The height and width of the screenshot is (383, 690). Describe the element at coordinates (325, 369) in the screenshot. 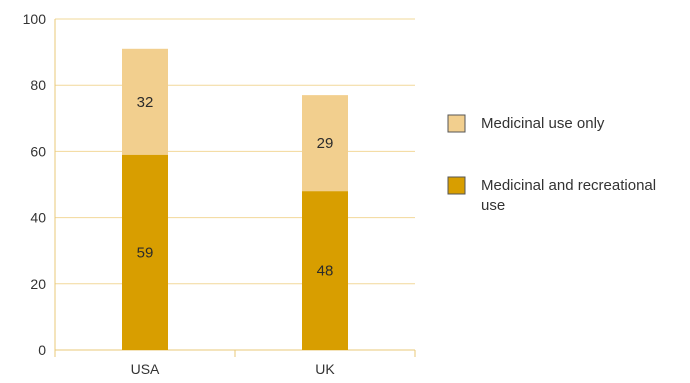

I see `x-tick-label: UK` at that location.